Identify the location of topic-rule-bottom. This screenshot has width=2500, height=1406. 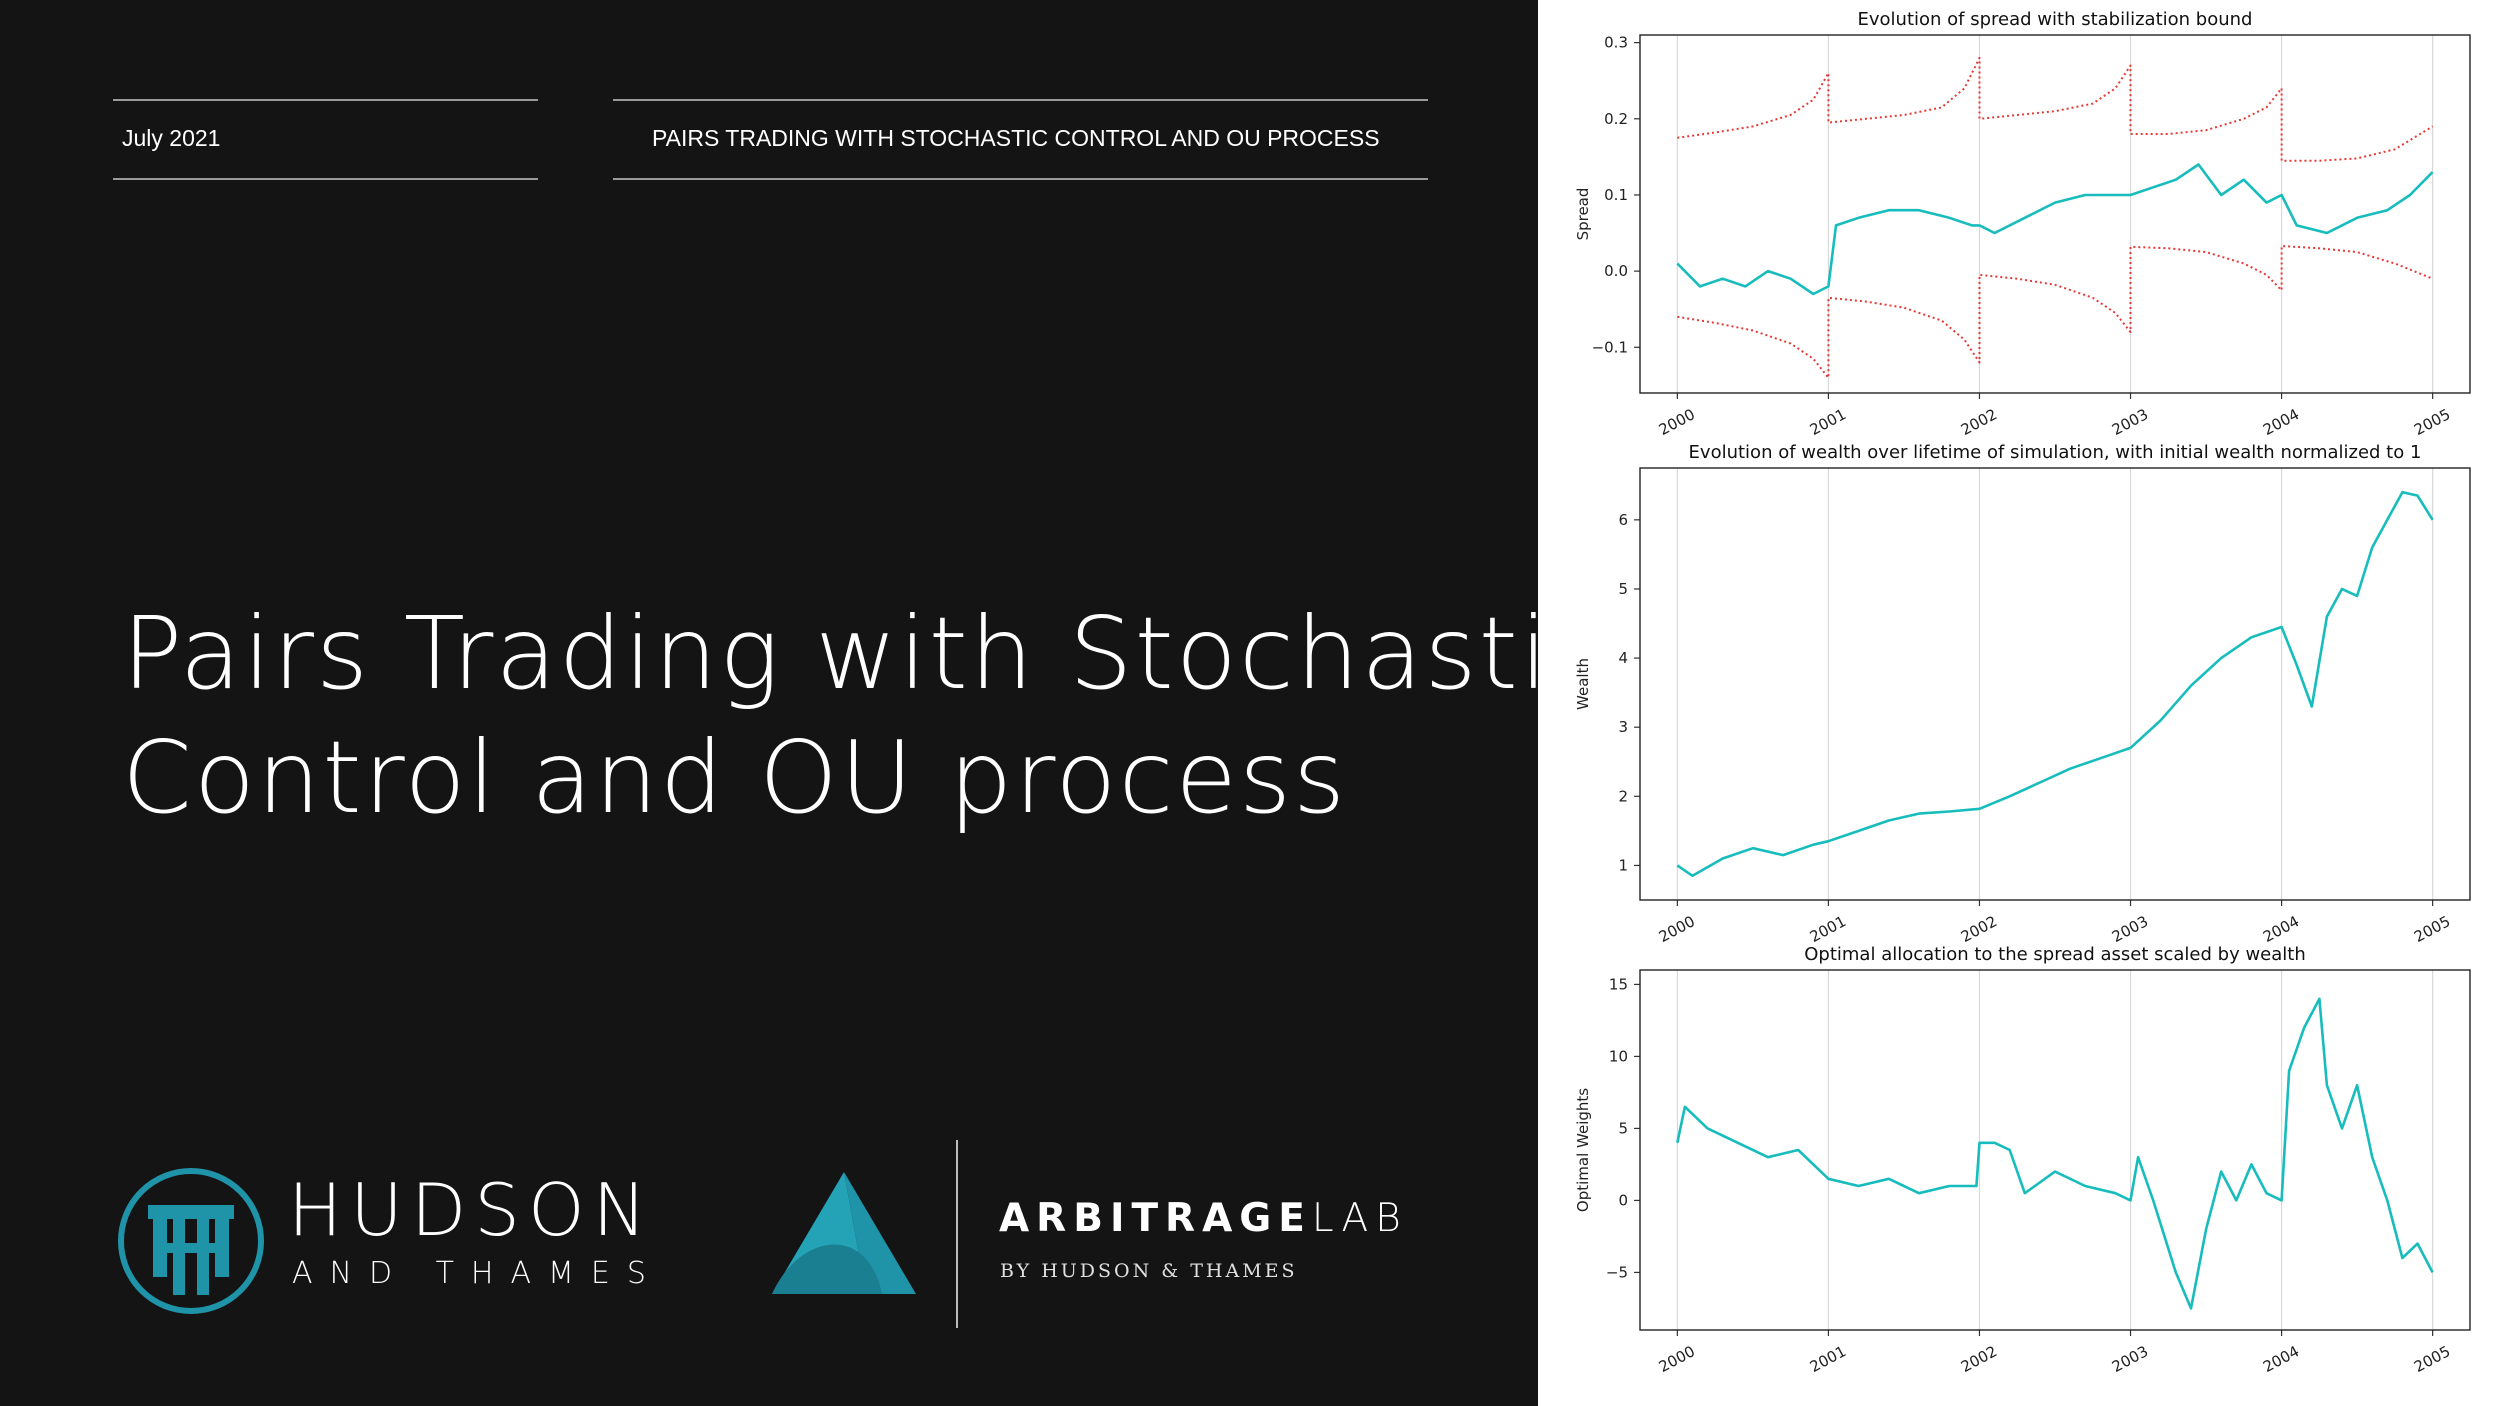
(1020, 179).